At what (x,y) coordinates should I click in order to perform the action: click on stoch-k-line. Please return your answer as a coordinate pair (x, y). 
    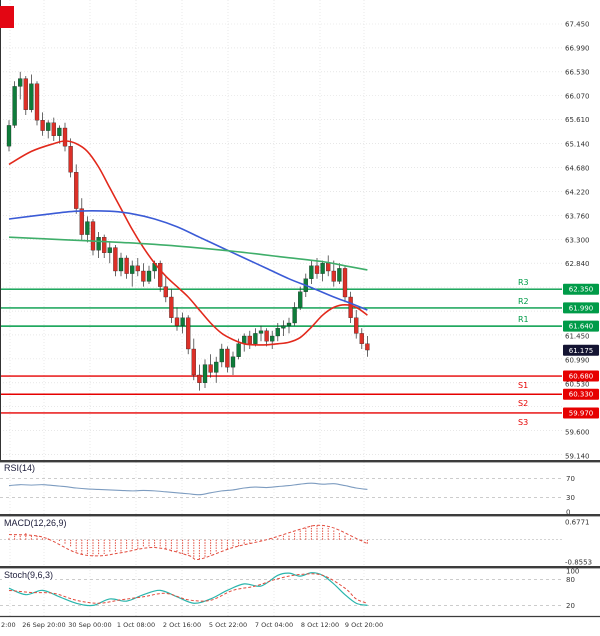
    Looking at the image, I should click on (188, 589).